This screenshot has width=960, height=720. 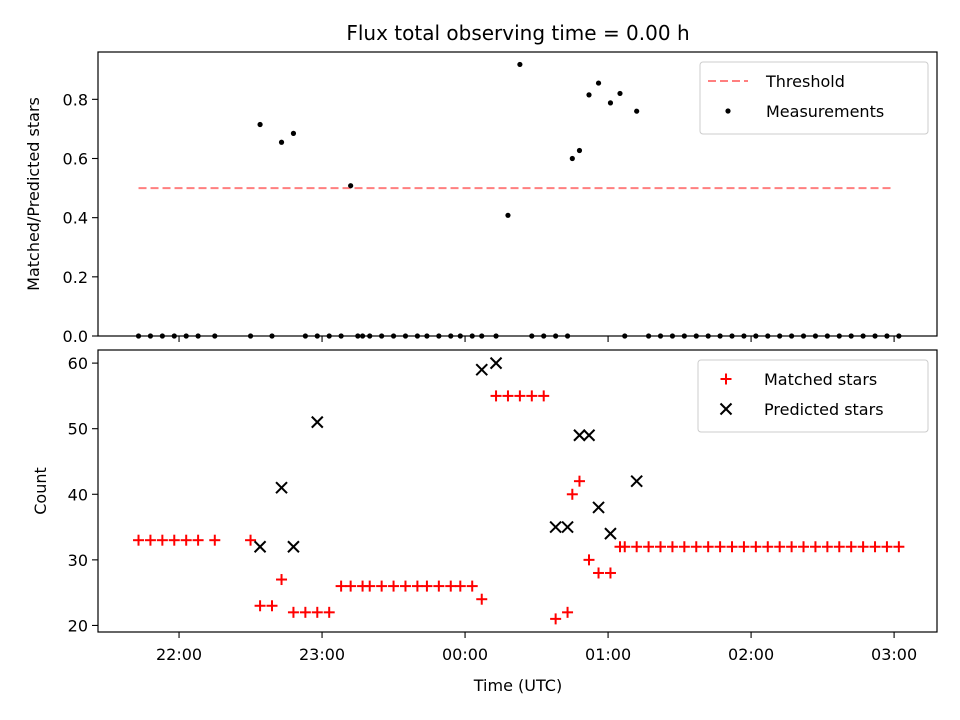 I want to click on y-tick-label: 0.2, so click(x=75, y=277).